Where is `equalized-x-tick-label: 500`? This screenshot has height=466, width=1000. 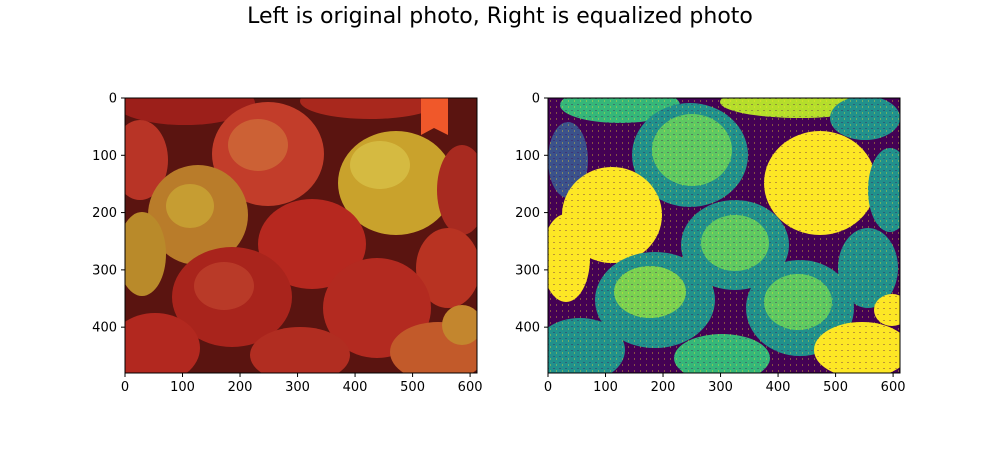
equalized-x-tick-label: 500 is located at coordinates (835, 387).